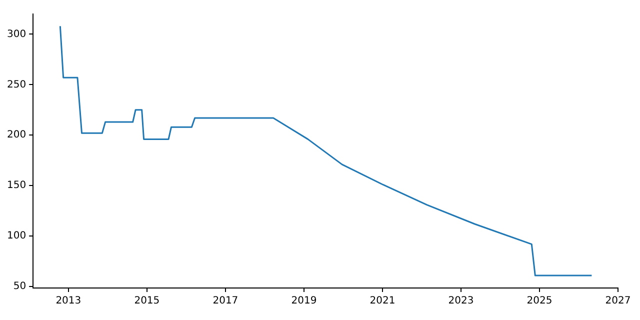  Describe the element at coordinates (16, 135) in the screenshot. I see `y-tick-label: 200` at that location.